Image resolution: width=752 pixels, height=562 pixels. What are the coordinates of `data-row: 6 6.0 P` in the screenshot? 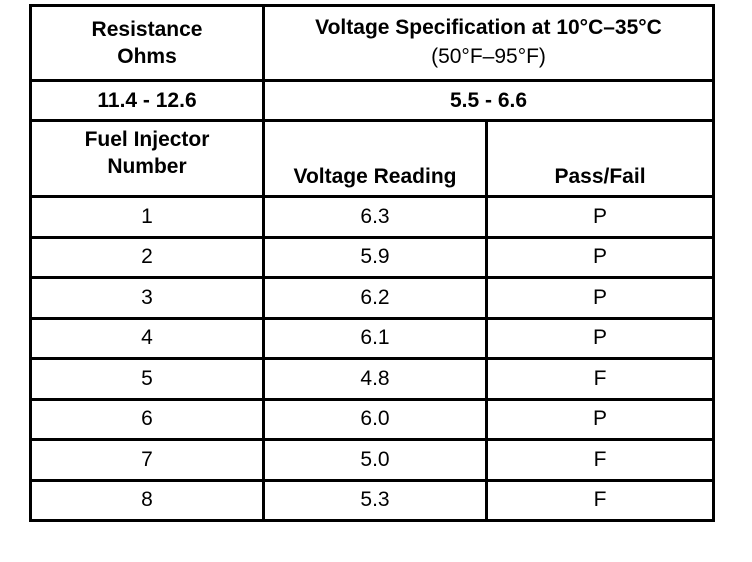 It's located at (372, 419).